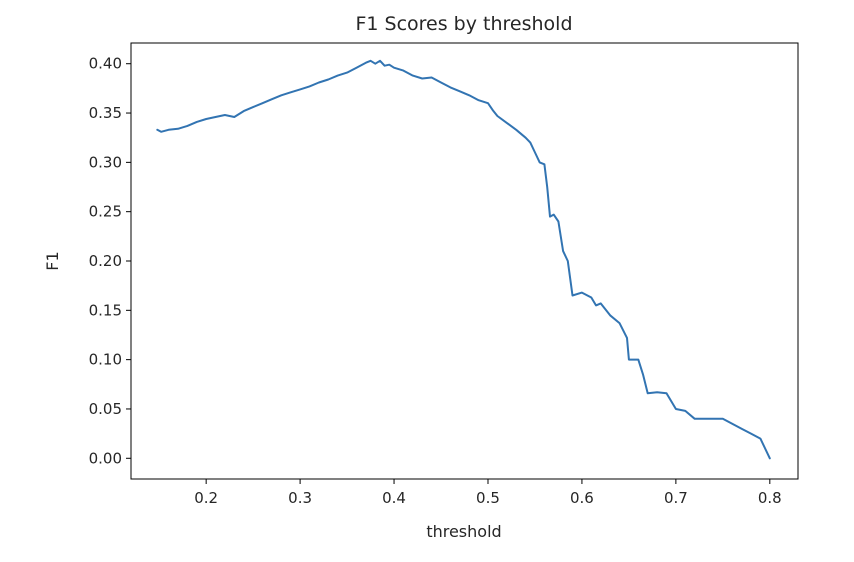 Image resolution: width=854 pixels, height=562 pixels. Describe the element at coordinates (52, 260) in the screenshot. I see `y-axis-label: F1` at that location.